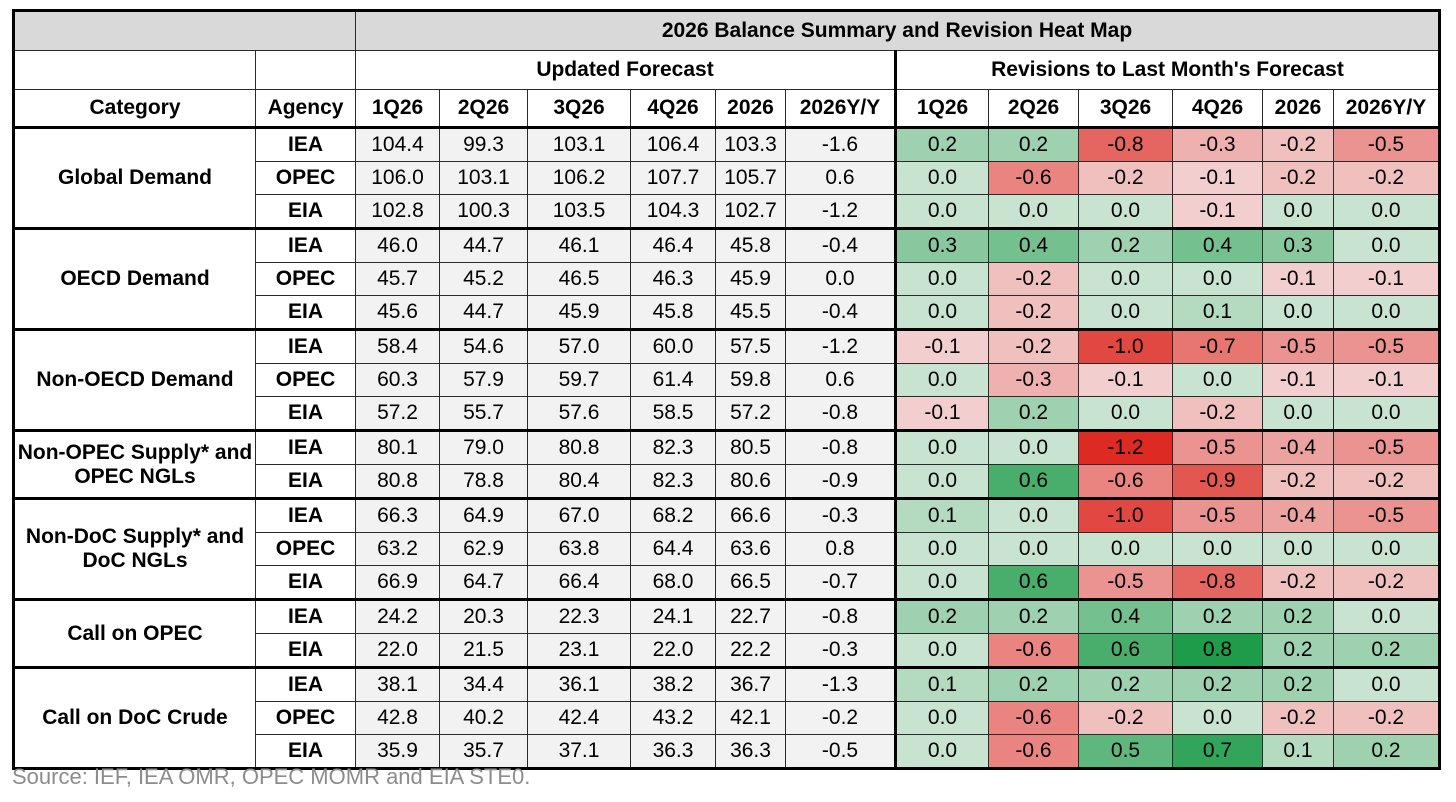  What do you see at coordinates (673, 447) in the screenshot?
I see `forecast-value: 82.3` at bounding box center [673, 447].